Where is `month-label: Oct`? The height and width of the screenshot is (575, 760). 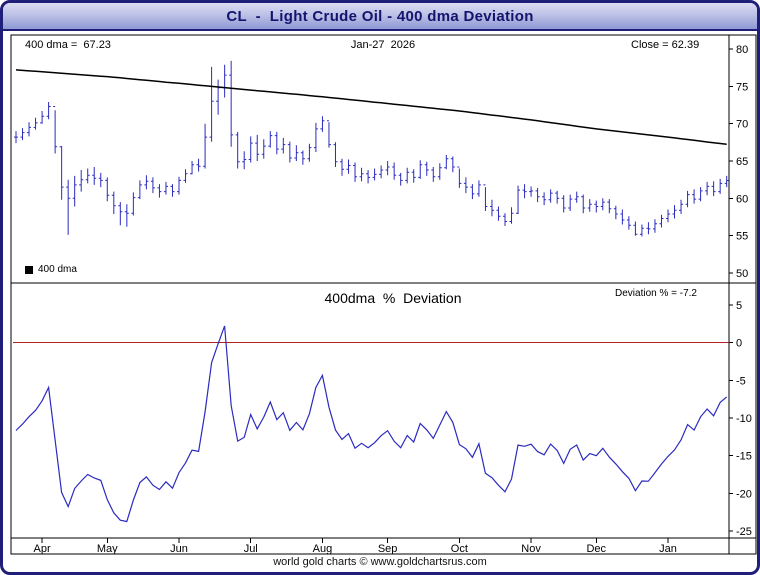
month-label: Oct is located at coordinates (459, 549).